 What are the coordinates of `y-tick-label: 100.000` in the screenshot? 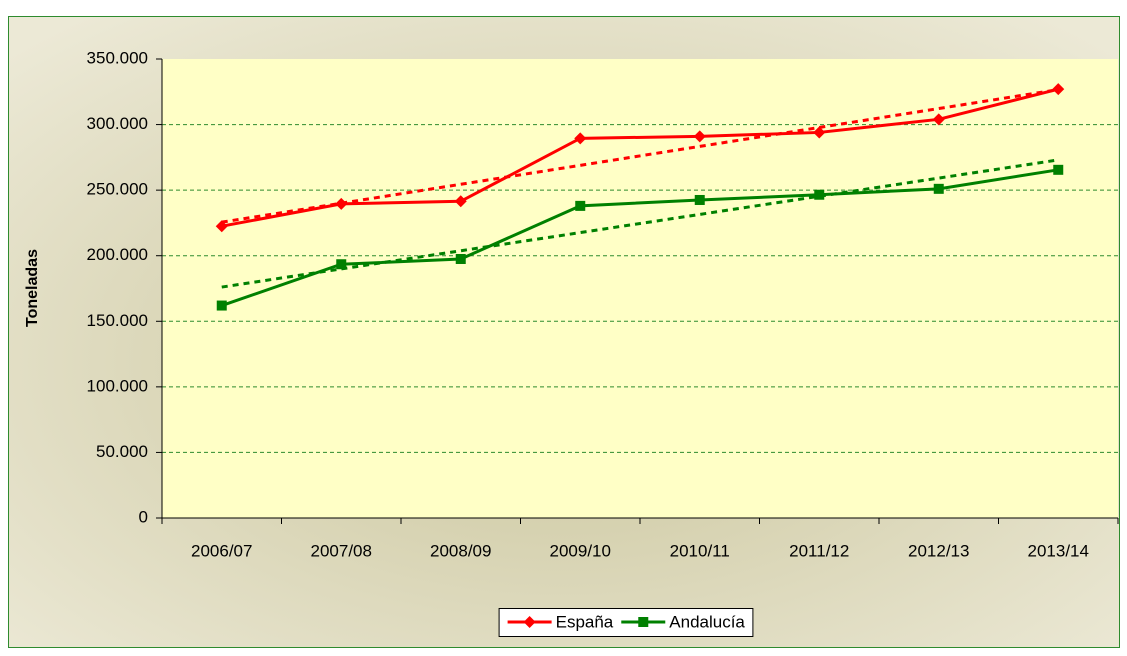 It's located at (117, 385).